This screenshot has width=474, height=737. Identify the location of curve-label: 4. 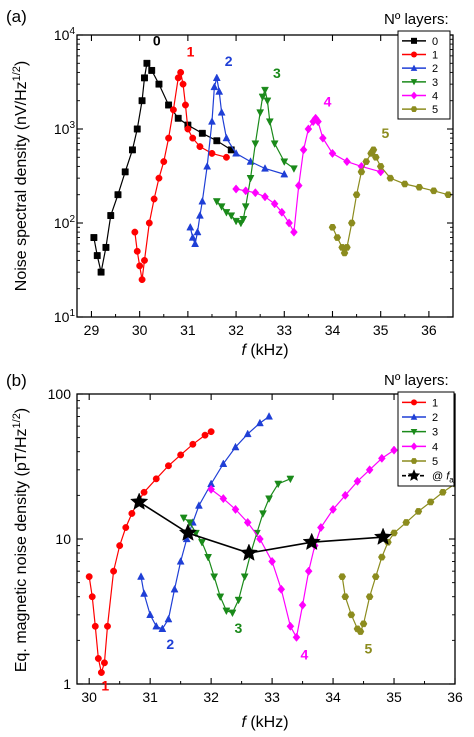
(328, 101).